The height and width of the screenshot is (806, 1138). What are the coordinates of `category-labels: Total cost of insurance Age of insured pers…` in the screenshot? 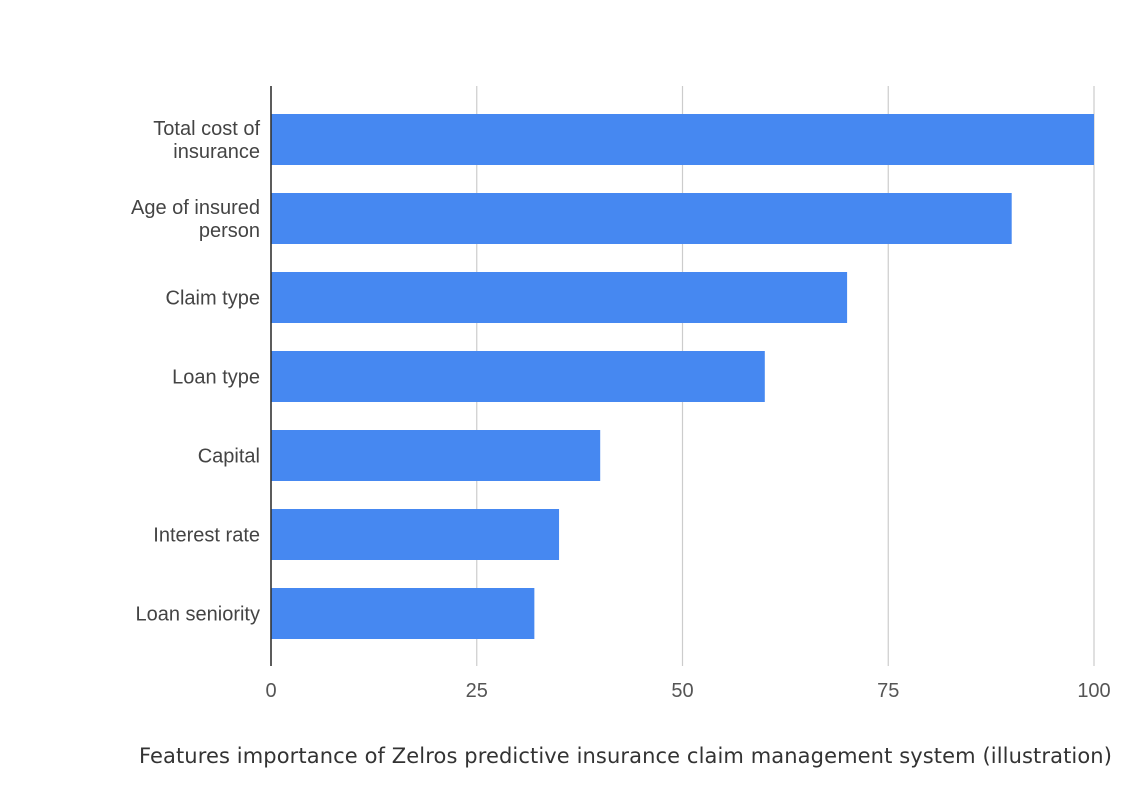 It's located at (195, 372).